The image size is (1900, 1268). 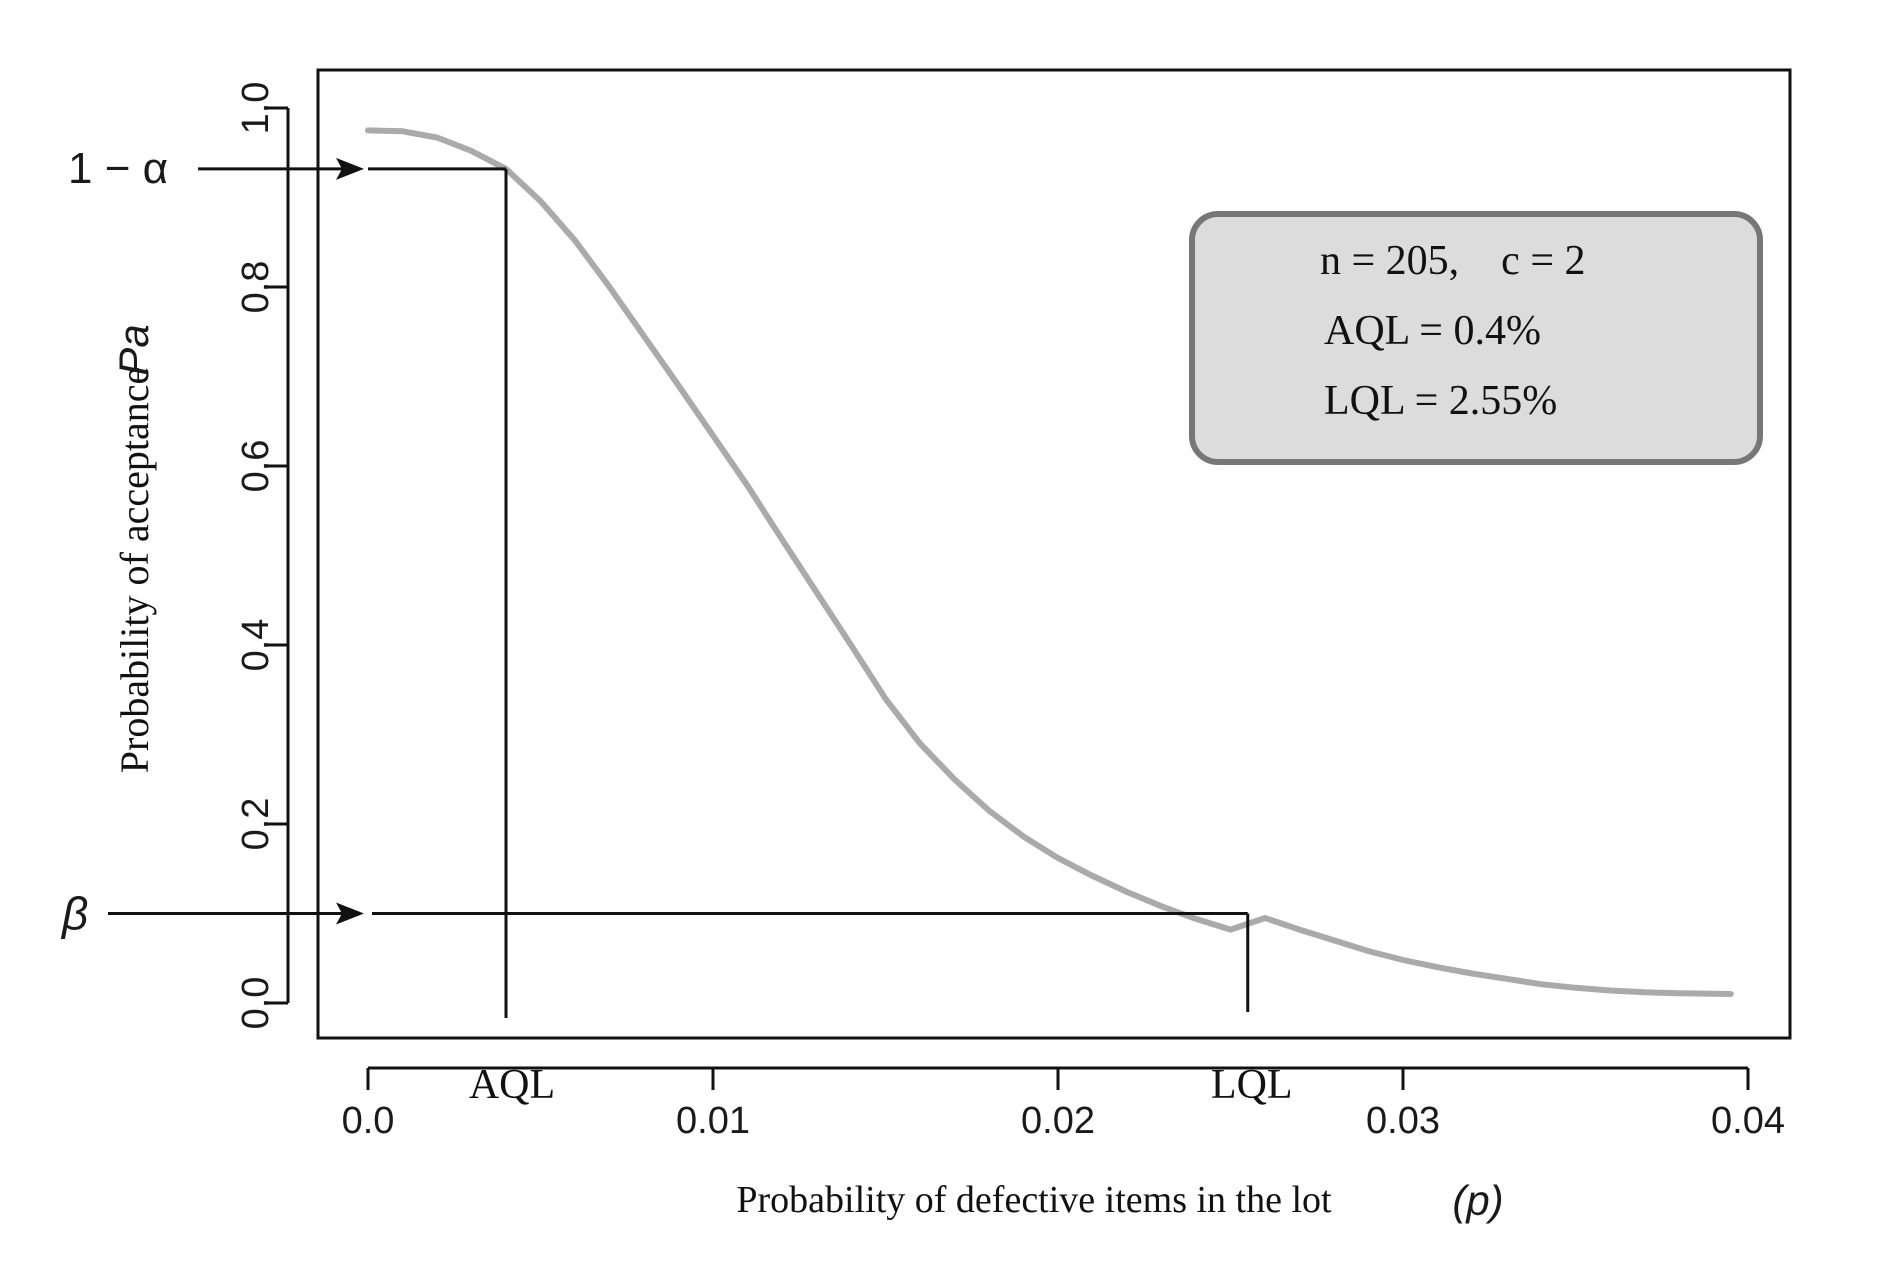 What do you see at coordinates (133, 349) in the screenshot?
I see `y-axis-symbol: Pa` at bounding box center [133, 349].